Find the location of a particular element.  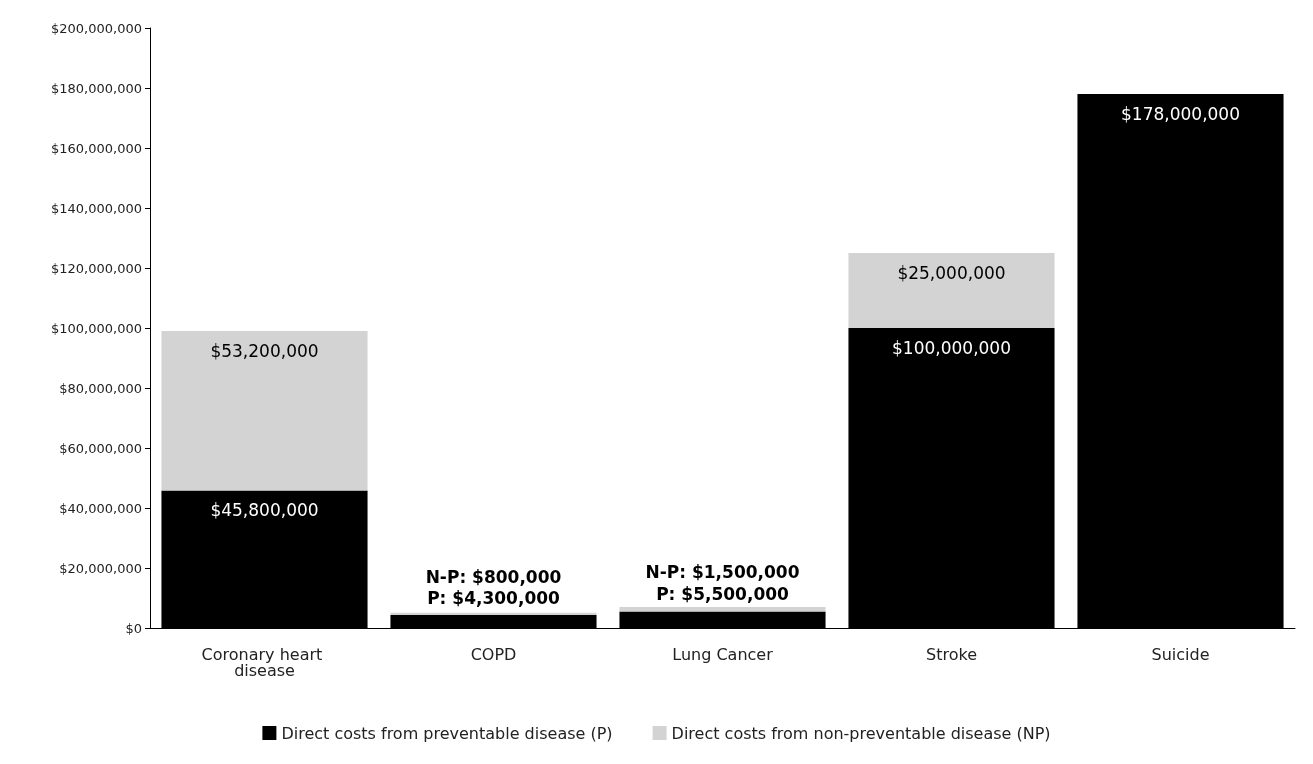

data-label: $45,800,000 is located at coordinates (264, 510).